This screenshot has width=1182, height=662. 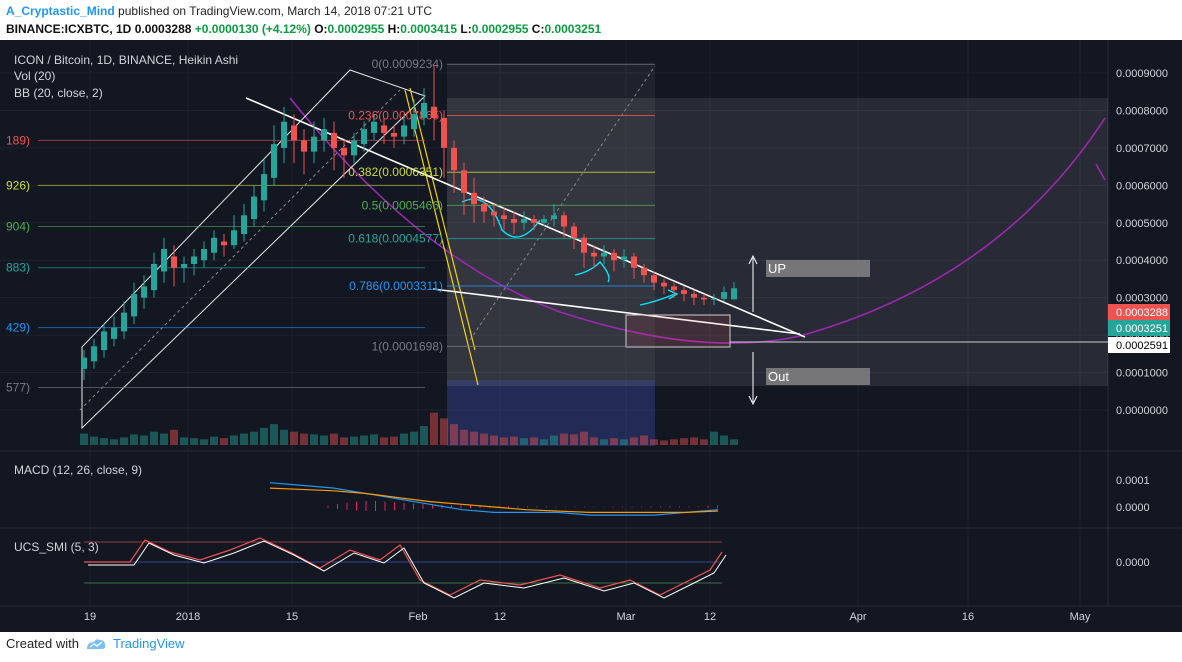 What do you see at coordinates (18, 227) in the screenshot?
I see `left-level-label: 904)` at bounding box center [18, 227].